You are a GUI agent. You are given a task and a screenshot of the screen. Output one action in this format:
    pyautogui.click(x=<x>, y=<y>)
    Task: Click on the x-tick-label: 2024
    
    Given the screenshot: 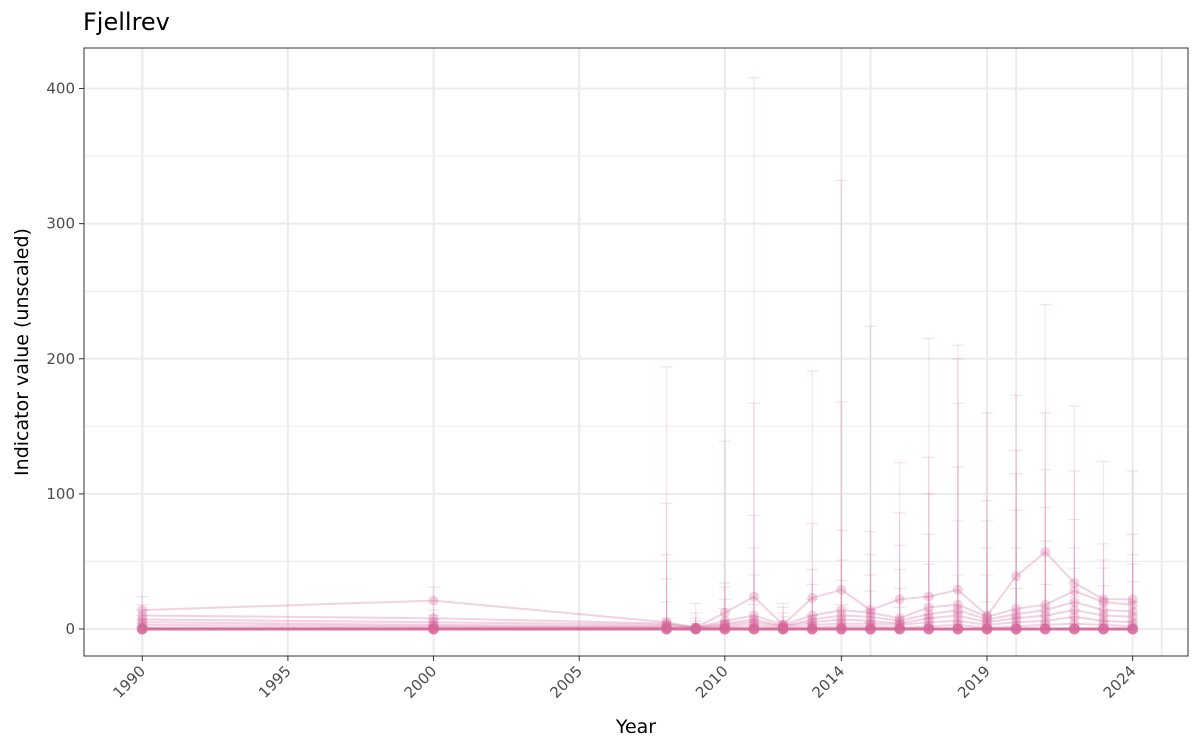 What is the action you would take?
    pyautogui.click(x=1120, y=682)
    